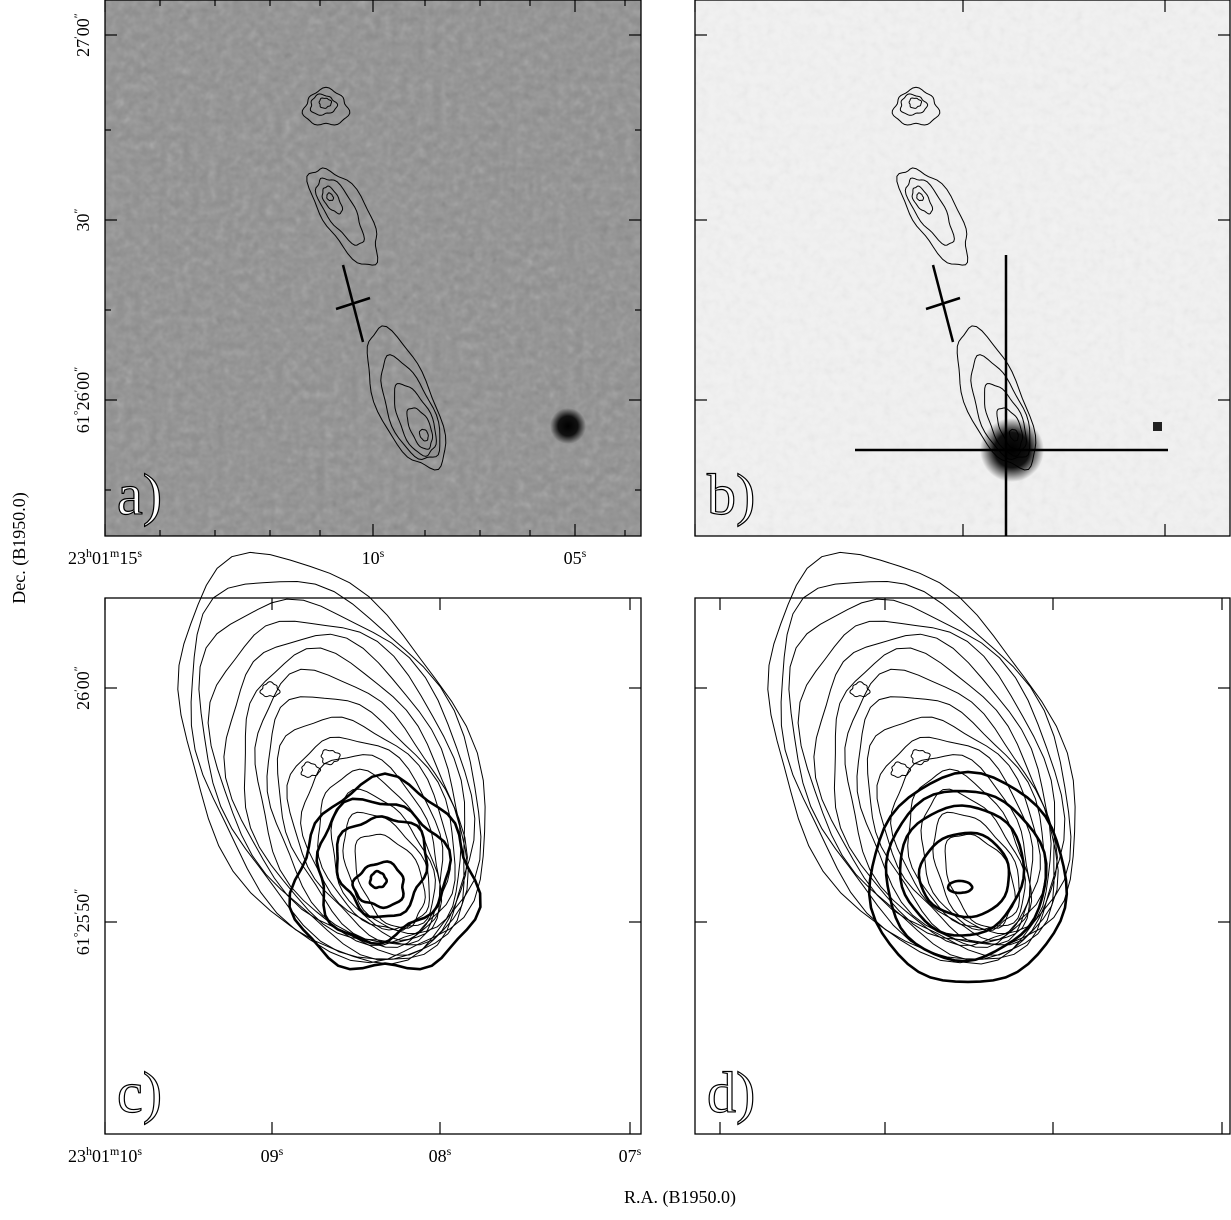 This screenshot has height=1220, width=1231. Describe the element at coordinates (83, 903) in the screenshot. I see `tick-label-part: 50` at that location.